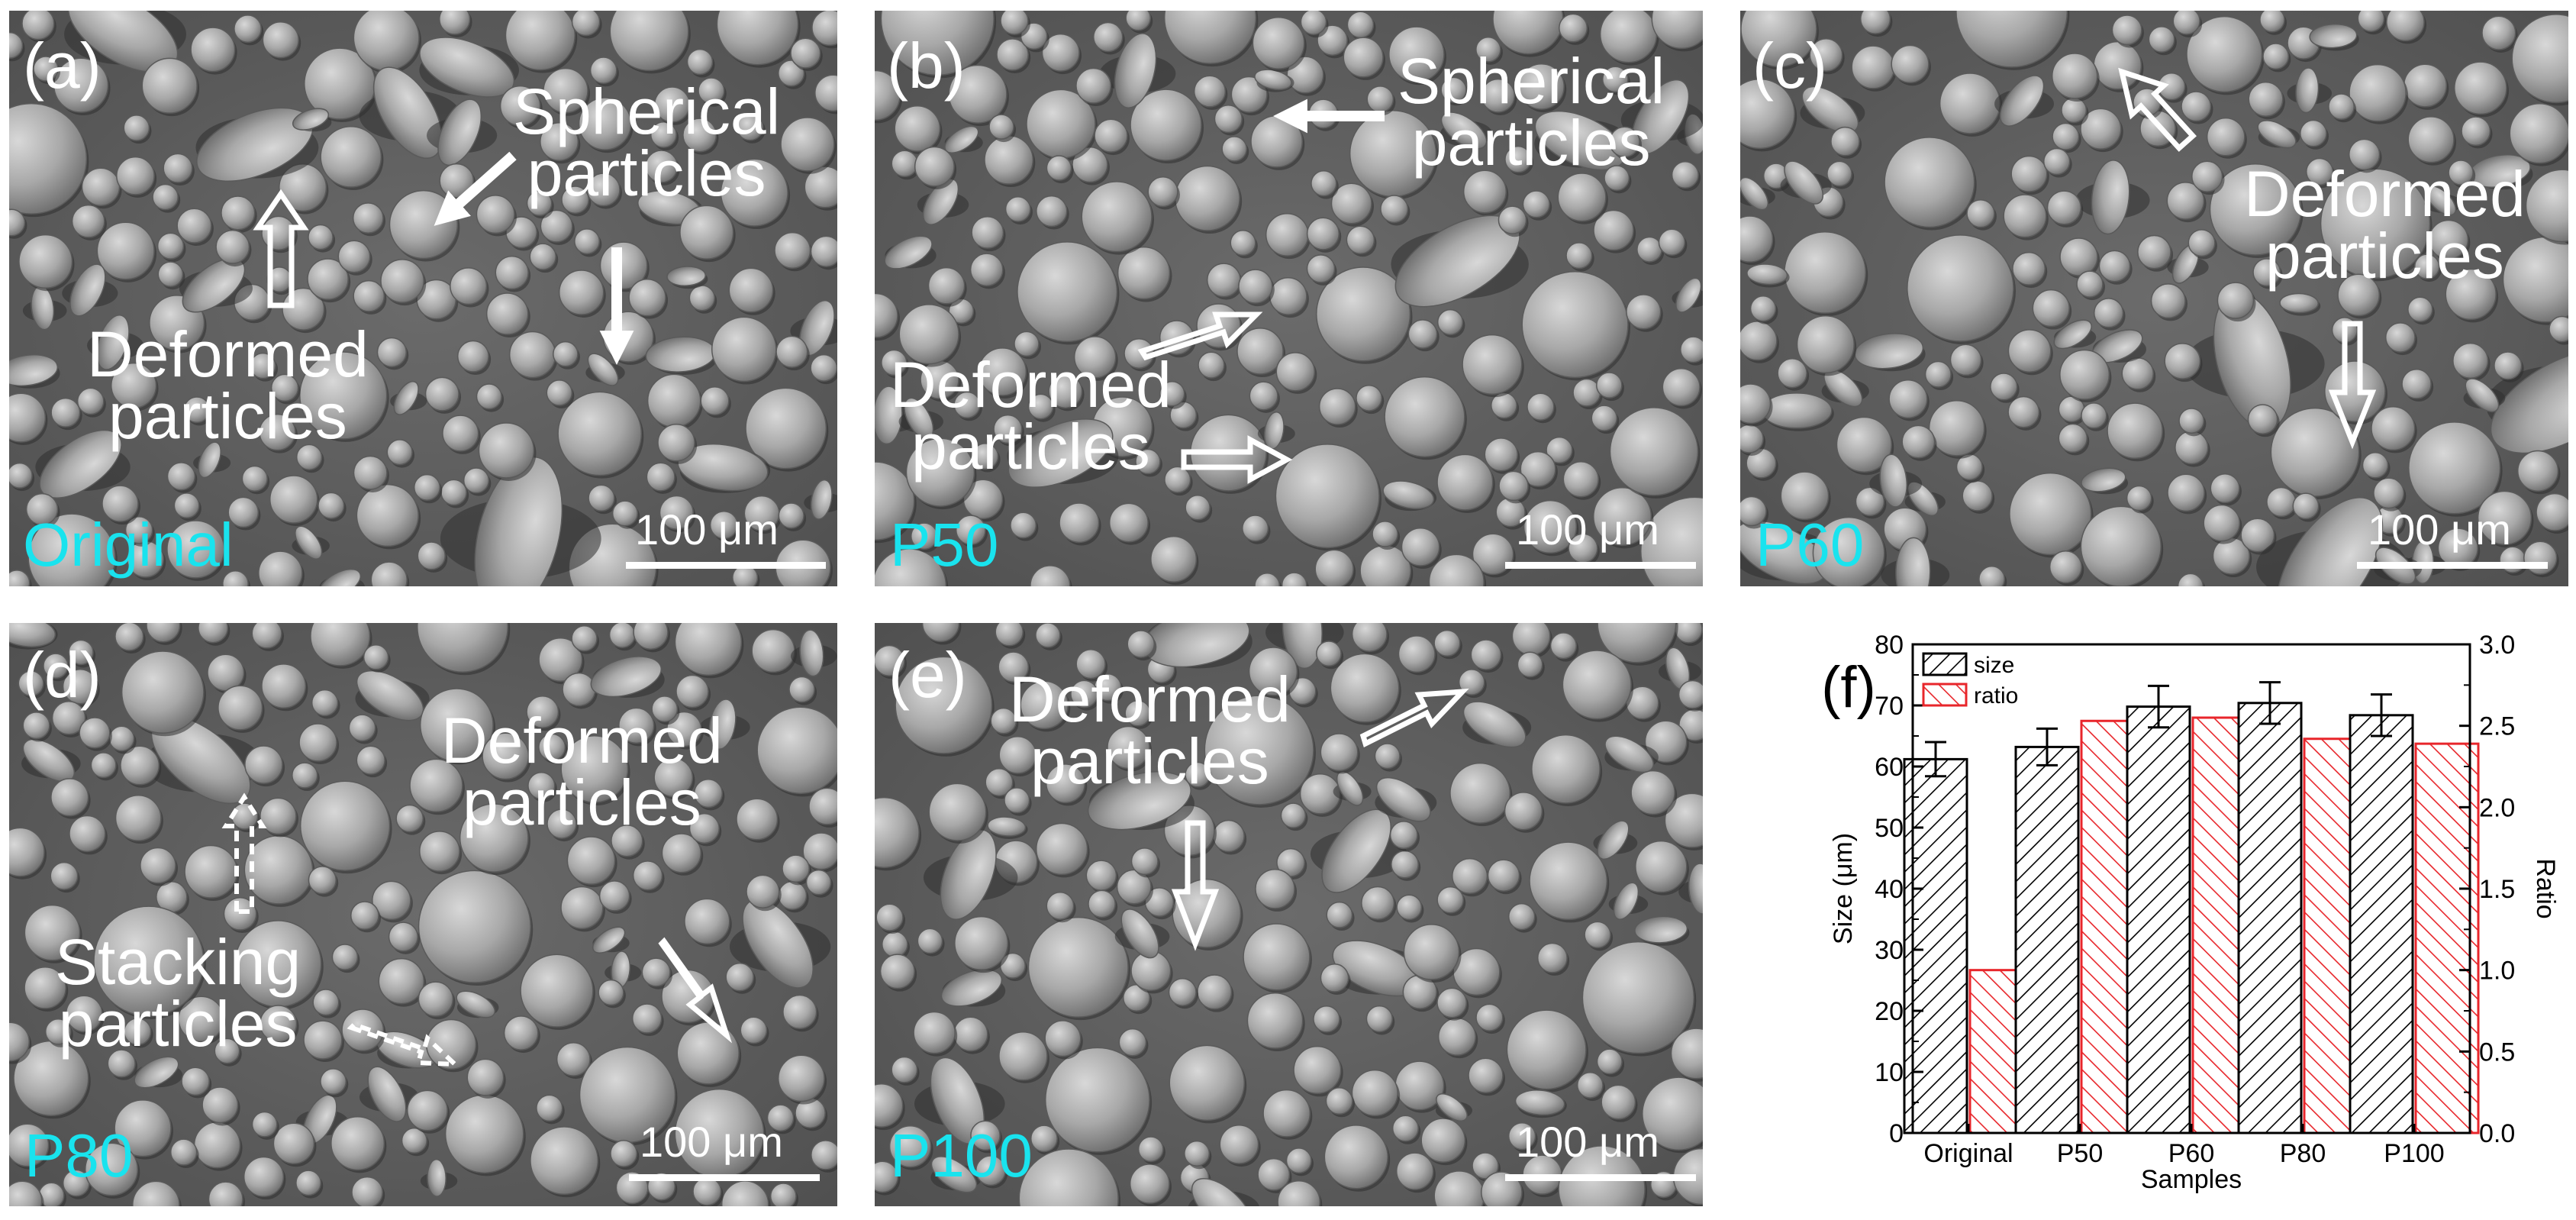  I want to click on bar-size-p80, so click(2270, 918).